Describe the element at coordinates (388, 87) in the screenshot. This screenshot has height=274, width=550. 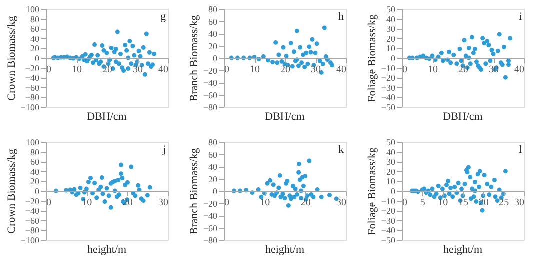
I see `y-tick-label: −30` at that location.